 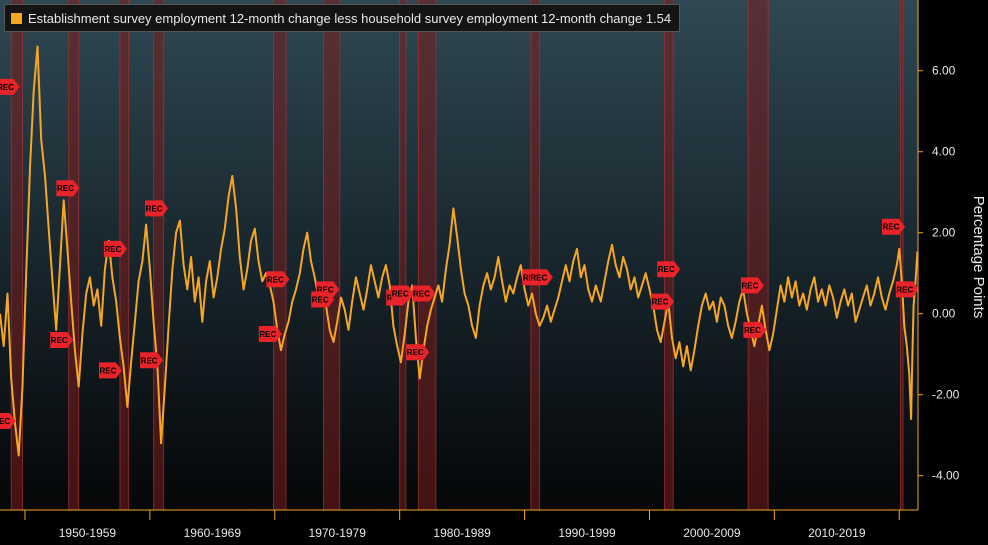 I want to click on legend-swatch, so click(x=16, y=18).